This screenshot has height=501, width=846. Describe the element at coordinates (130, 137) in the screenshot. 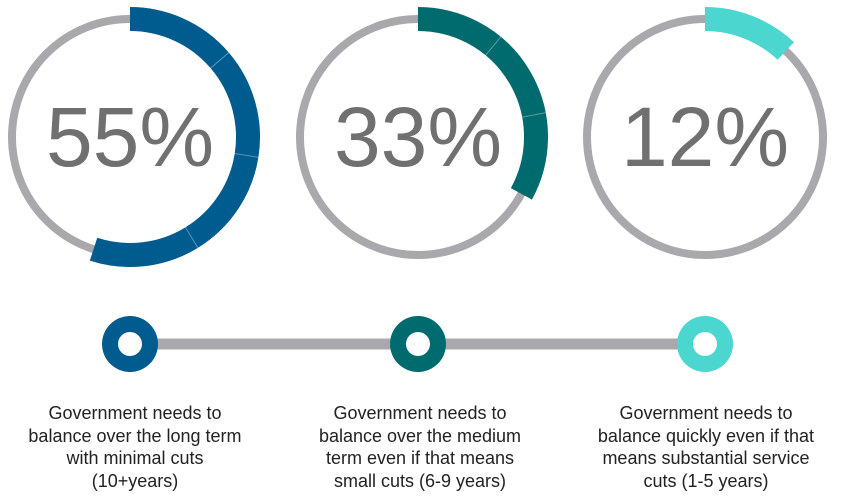

I see `percentage-label: 55%` at that location.